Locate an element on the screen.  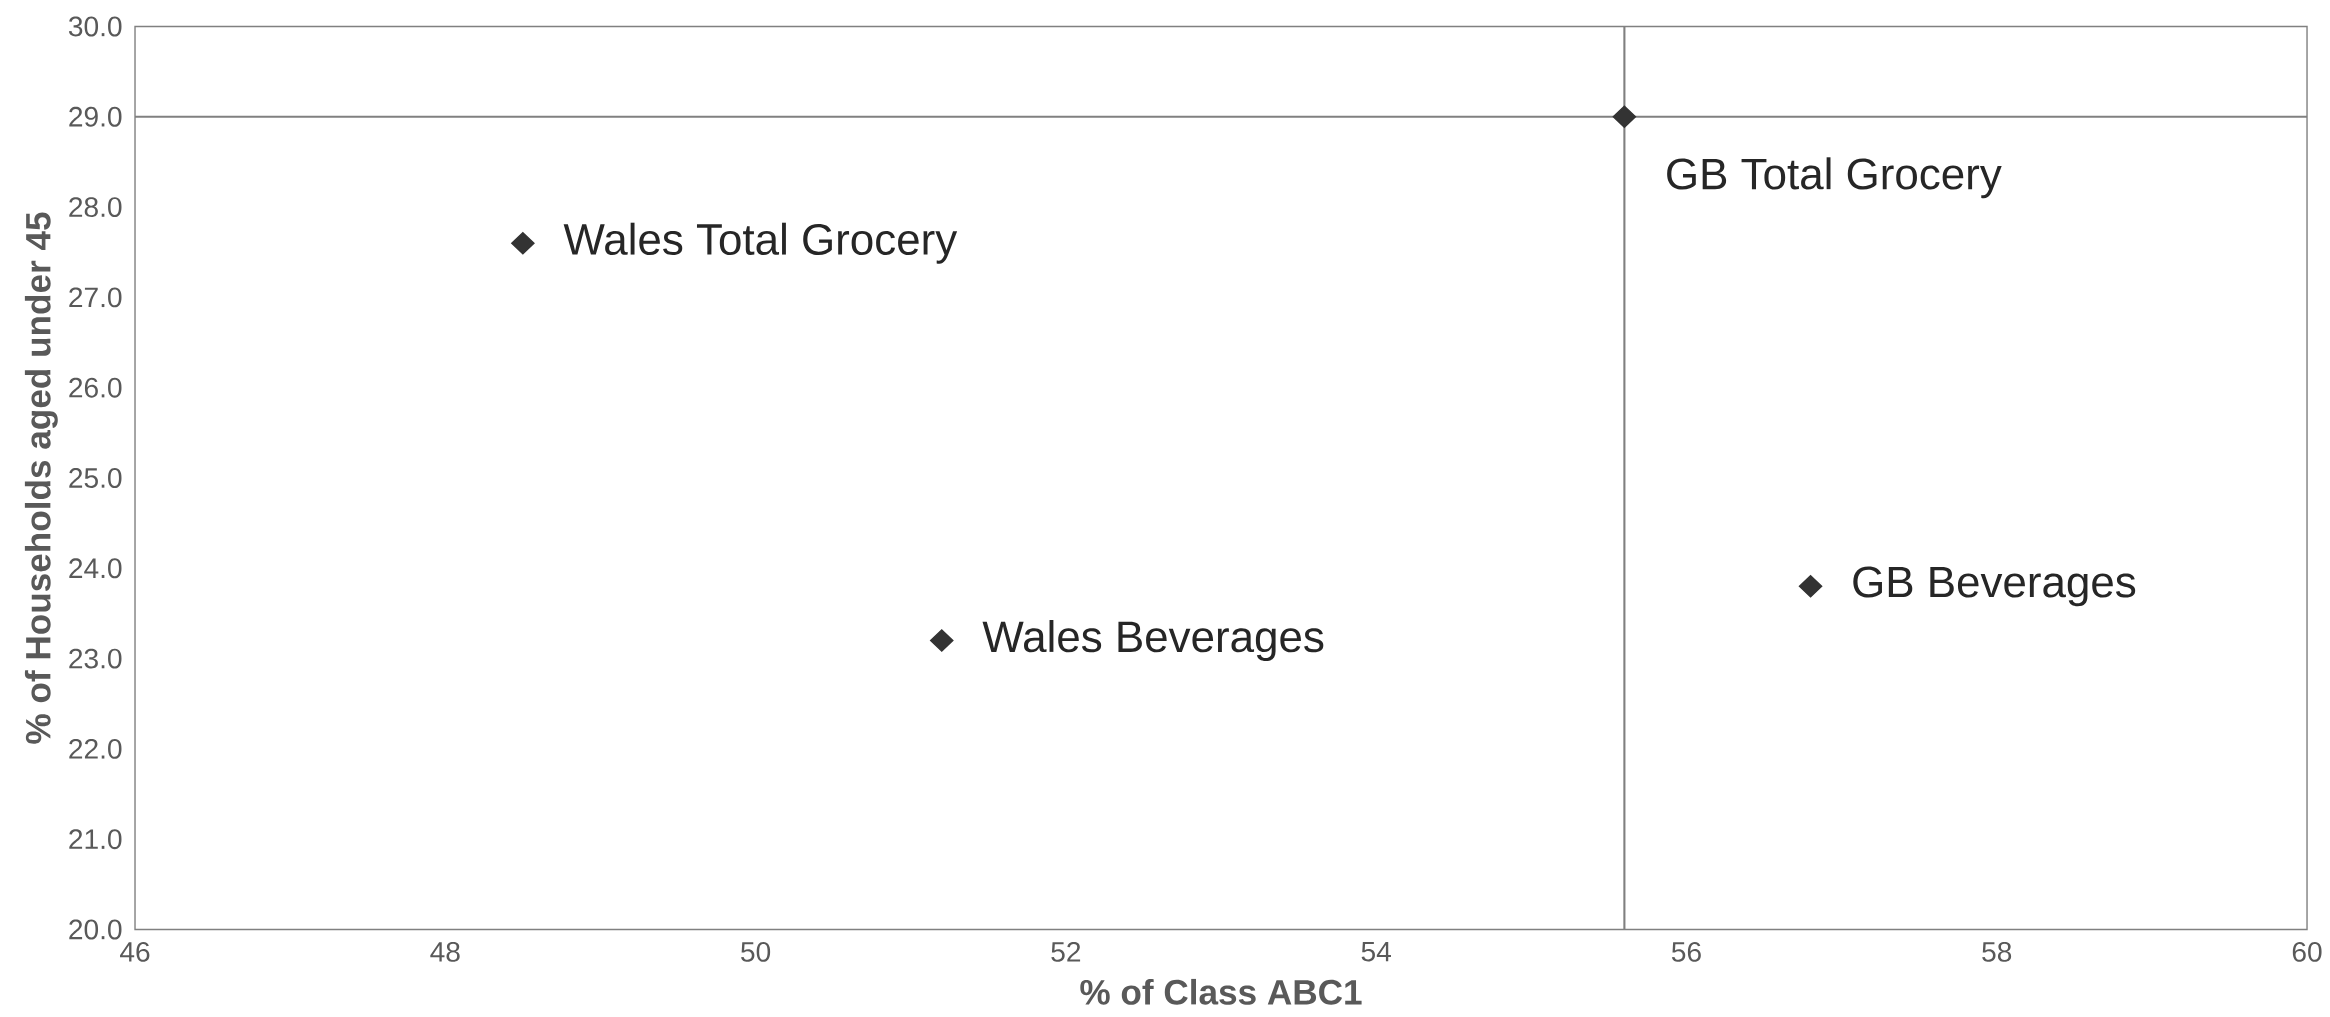
y-tick-label: 30.0 is located at coordinates (95, 26).